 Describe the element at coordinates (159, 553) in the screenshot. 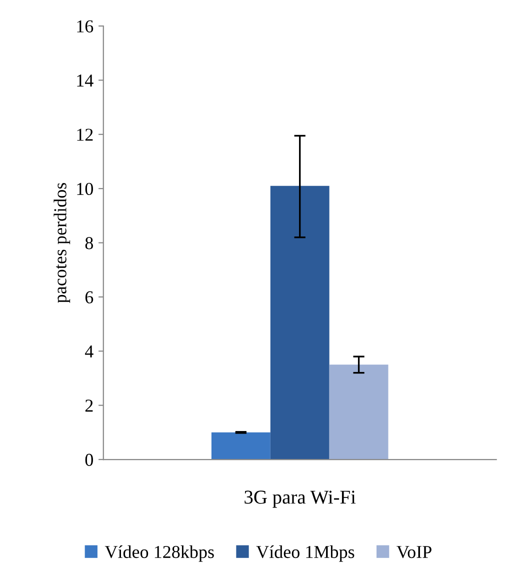

I see `legend-label: Vídeo 128kbps` at that location.